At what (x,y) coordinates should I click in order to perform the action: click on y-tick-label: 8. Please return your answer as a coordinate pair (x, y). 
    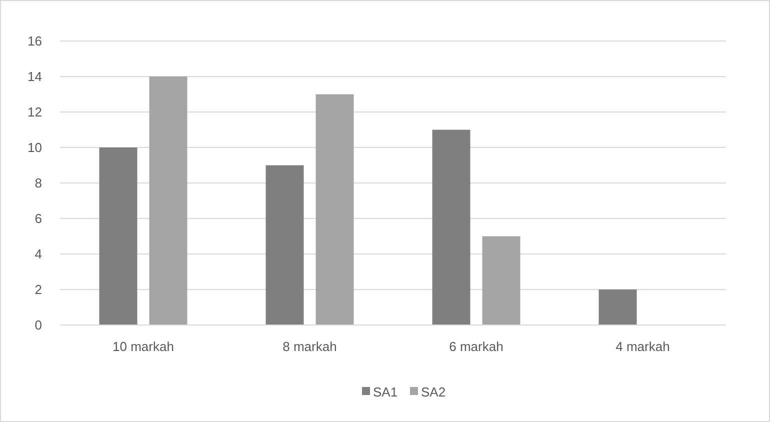
    Looking at the image, I should click on (38, 183).